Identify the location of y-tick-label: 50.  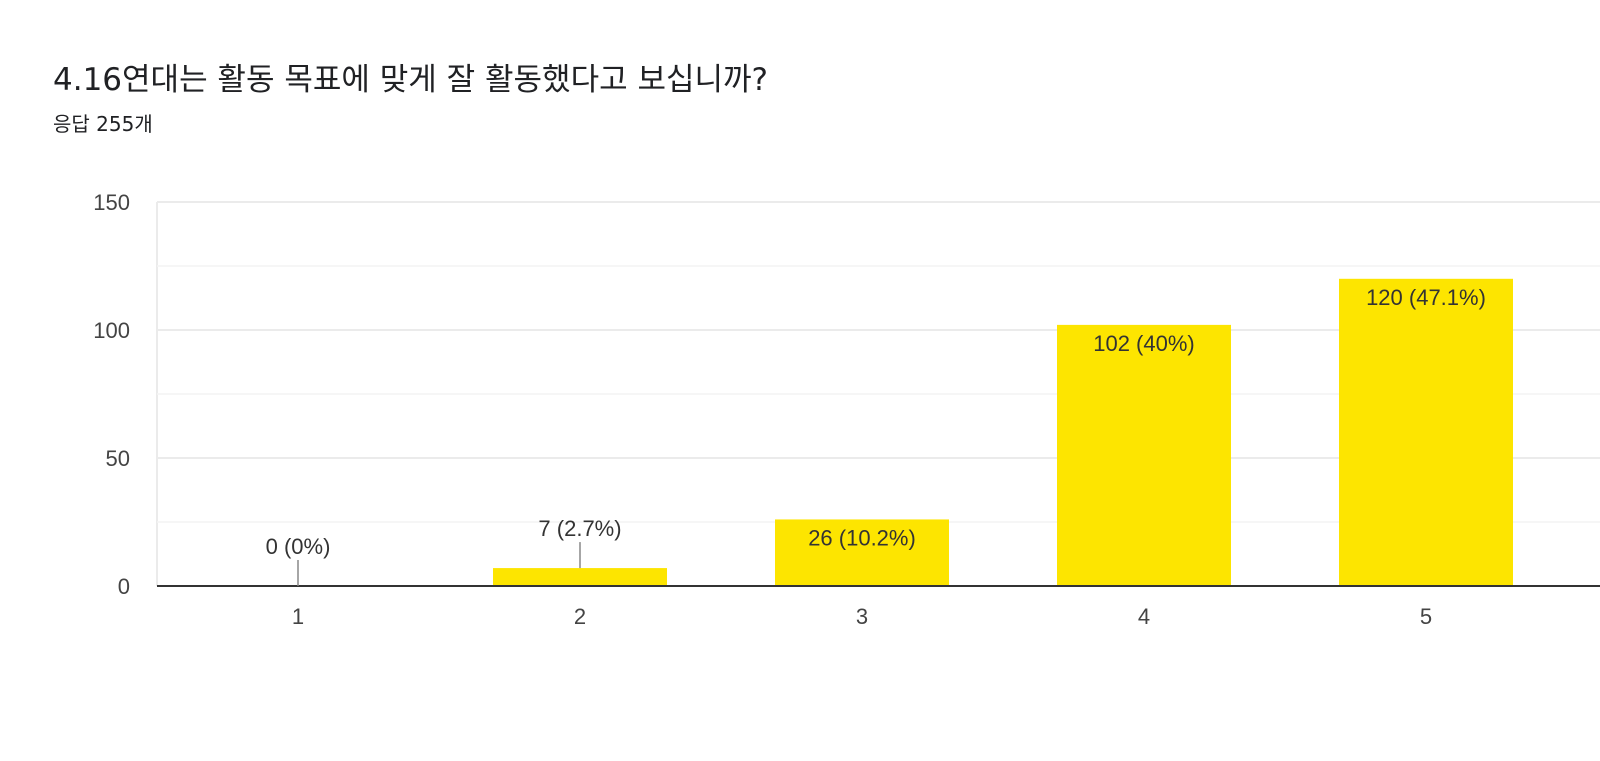
(118, 458).